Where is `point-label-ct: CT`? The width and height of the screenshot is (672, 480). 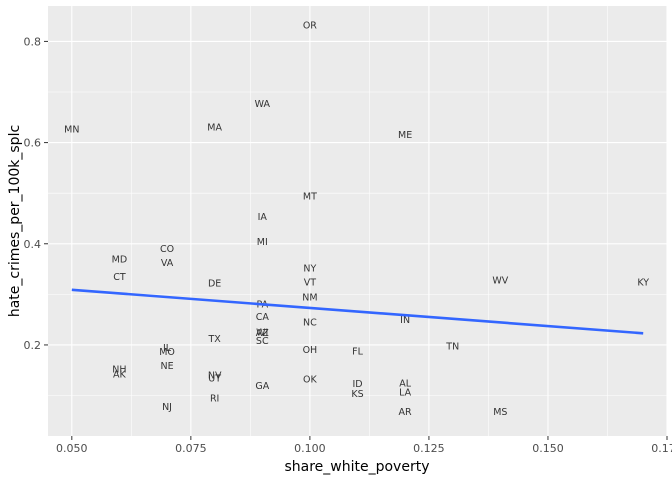 point-label-ct: CT is located at coordinates (119, 277).